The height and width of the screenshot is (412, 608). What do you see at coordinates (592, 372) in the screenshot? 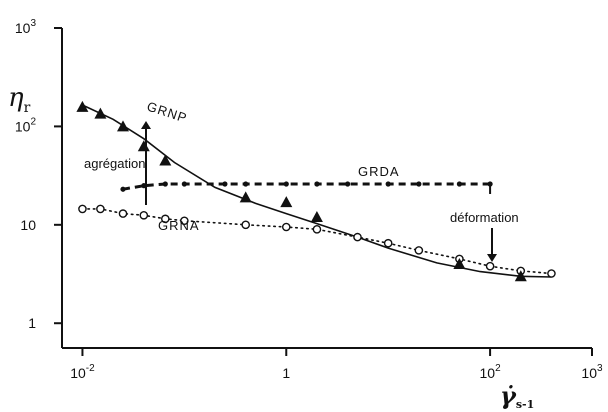
I see `x-tick-label-3: 10³` at bounding box center [592, 372].